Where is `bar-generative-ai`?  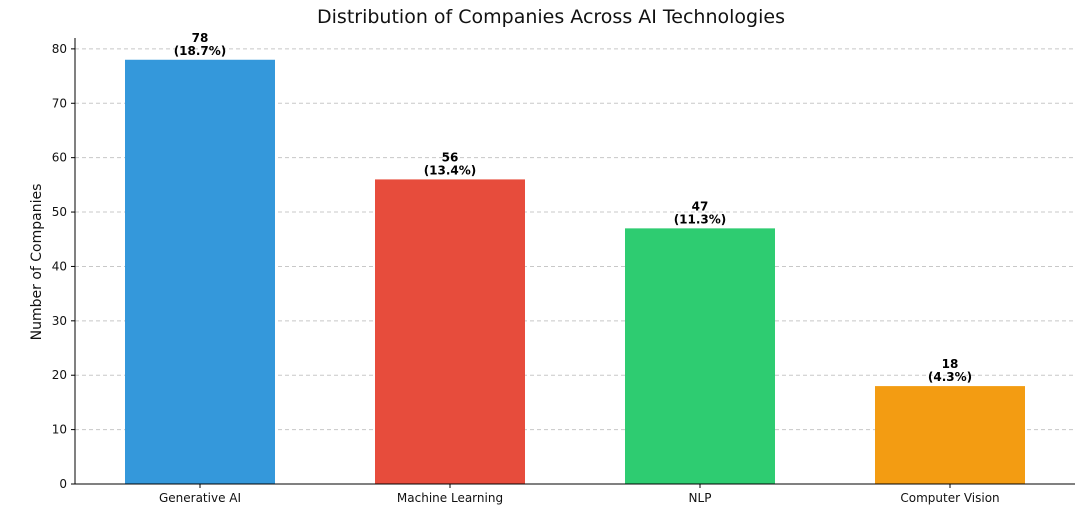
bar-generative-ai is located at coordinates (200, 271).